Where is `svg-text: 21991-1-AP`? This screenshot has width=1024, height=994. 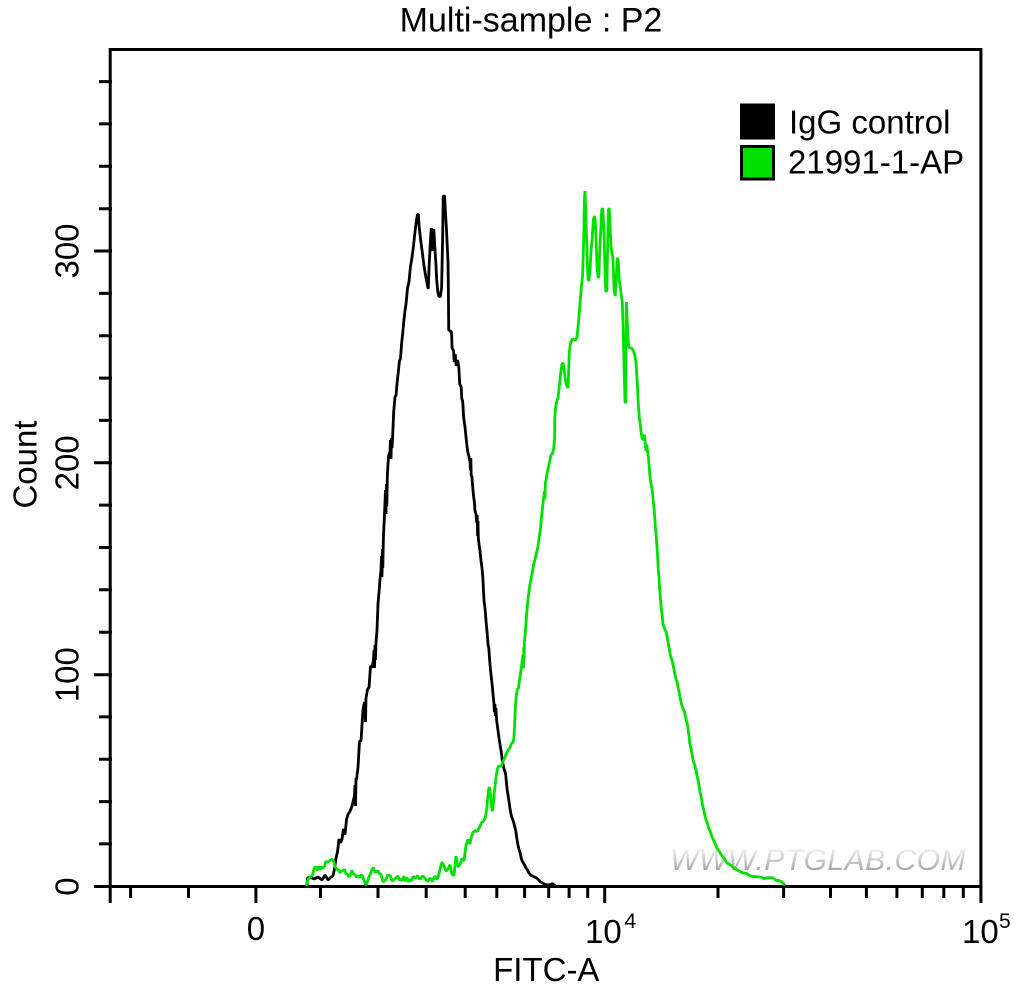 svg-text: 21991-1-AP is located at coordinates (876, 161).